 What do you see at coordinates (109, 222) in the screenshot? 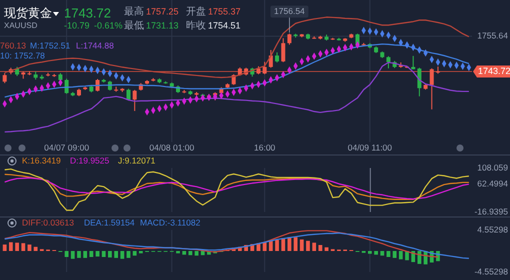
I see `text: DEA:1.59154` at bounding box center [109, 222].